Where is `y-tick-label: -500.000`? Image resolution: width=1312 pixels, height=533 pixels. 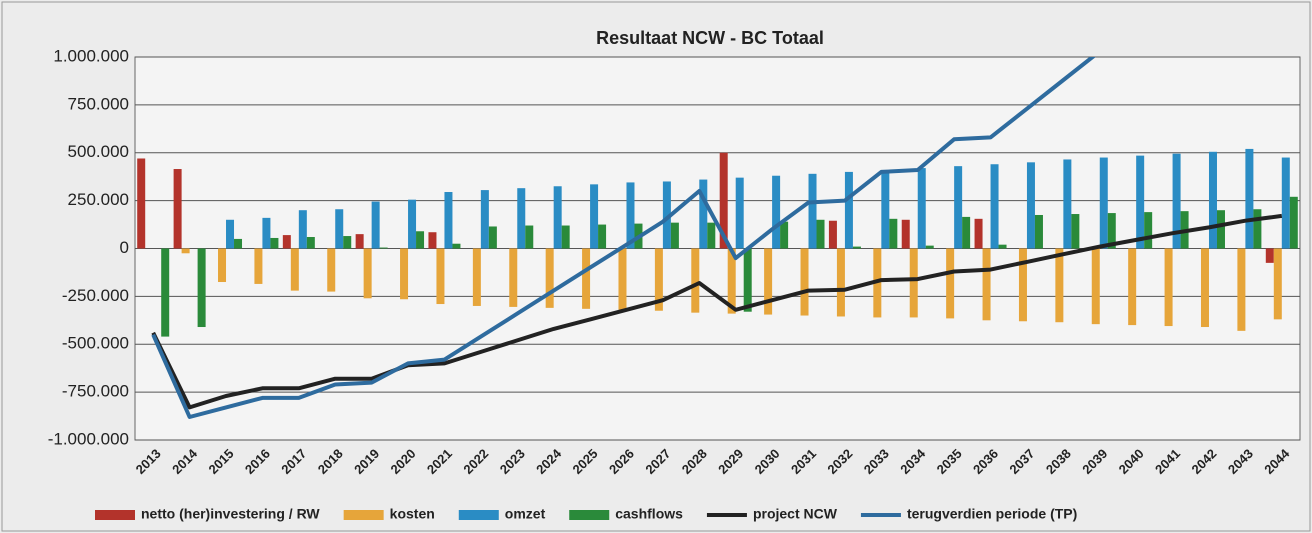
y-tick-label: -500.000 is located at coordinates (95, 343).